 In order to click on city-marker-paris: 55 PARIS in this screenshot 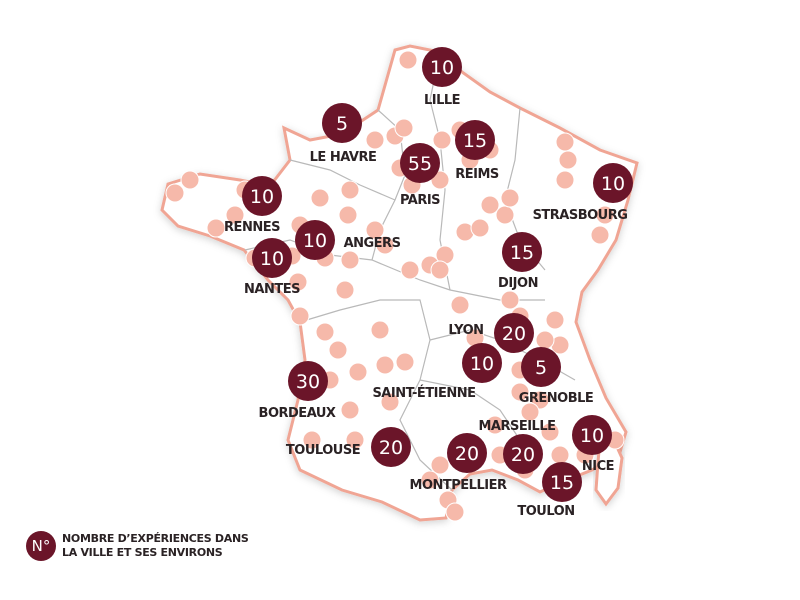, I will do `click(420, 175)`.